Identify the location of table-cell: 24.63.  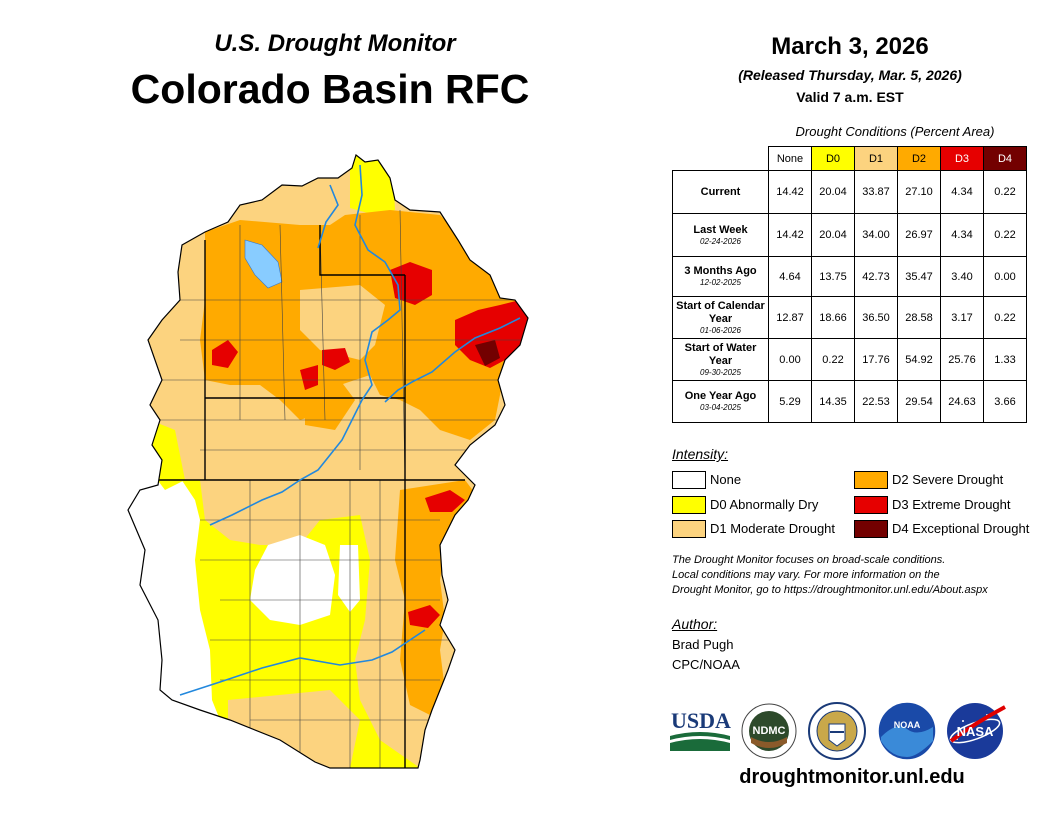
(962, 401).